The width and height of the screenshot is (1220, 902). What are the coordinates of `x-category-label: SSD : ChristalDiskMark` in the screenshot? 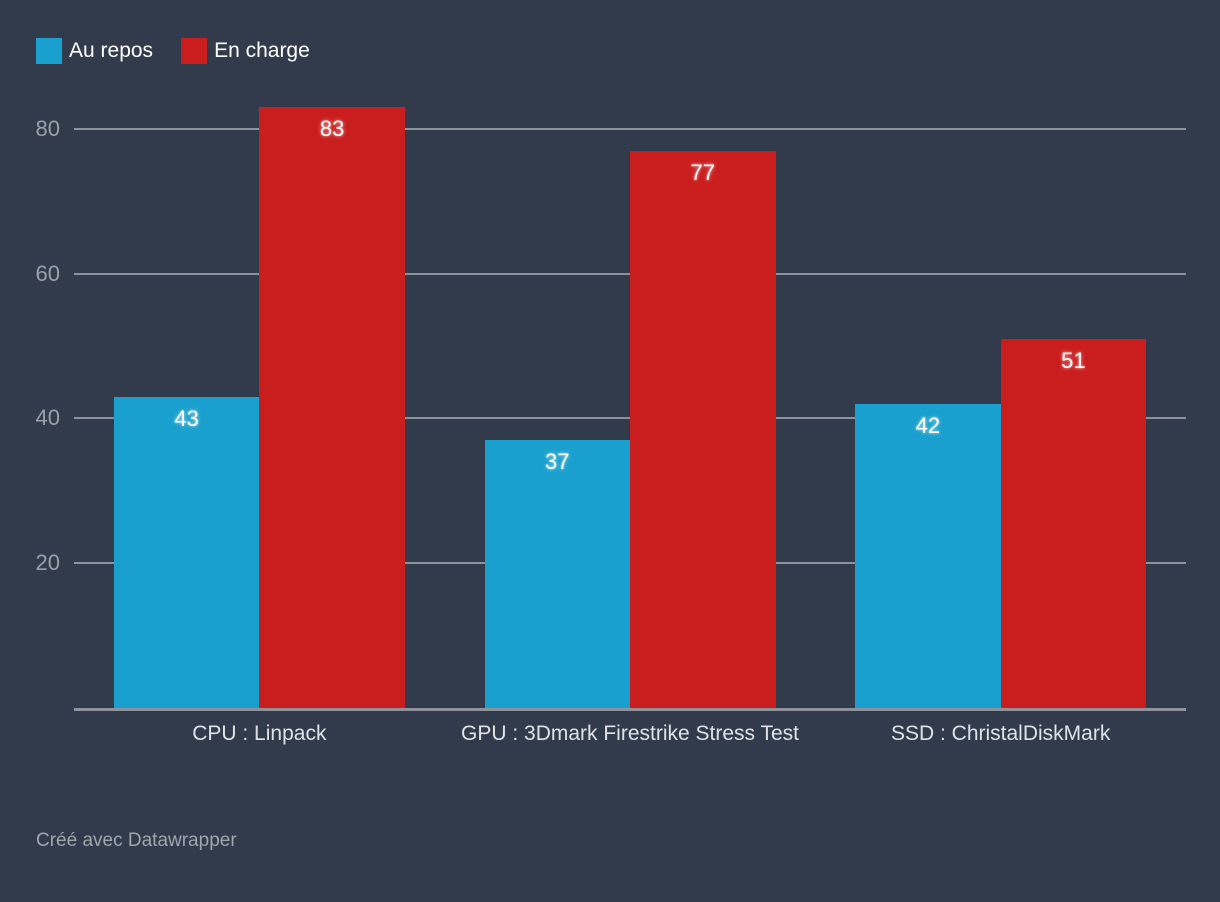 It's located at (1000, 733).